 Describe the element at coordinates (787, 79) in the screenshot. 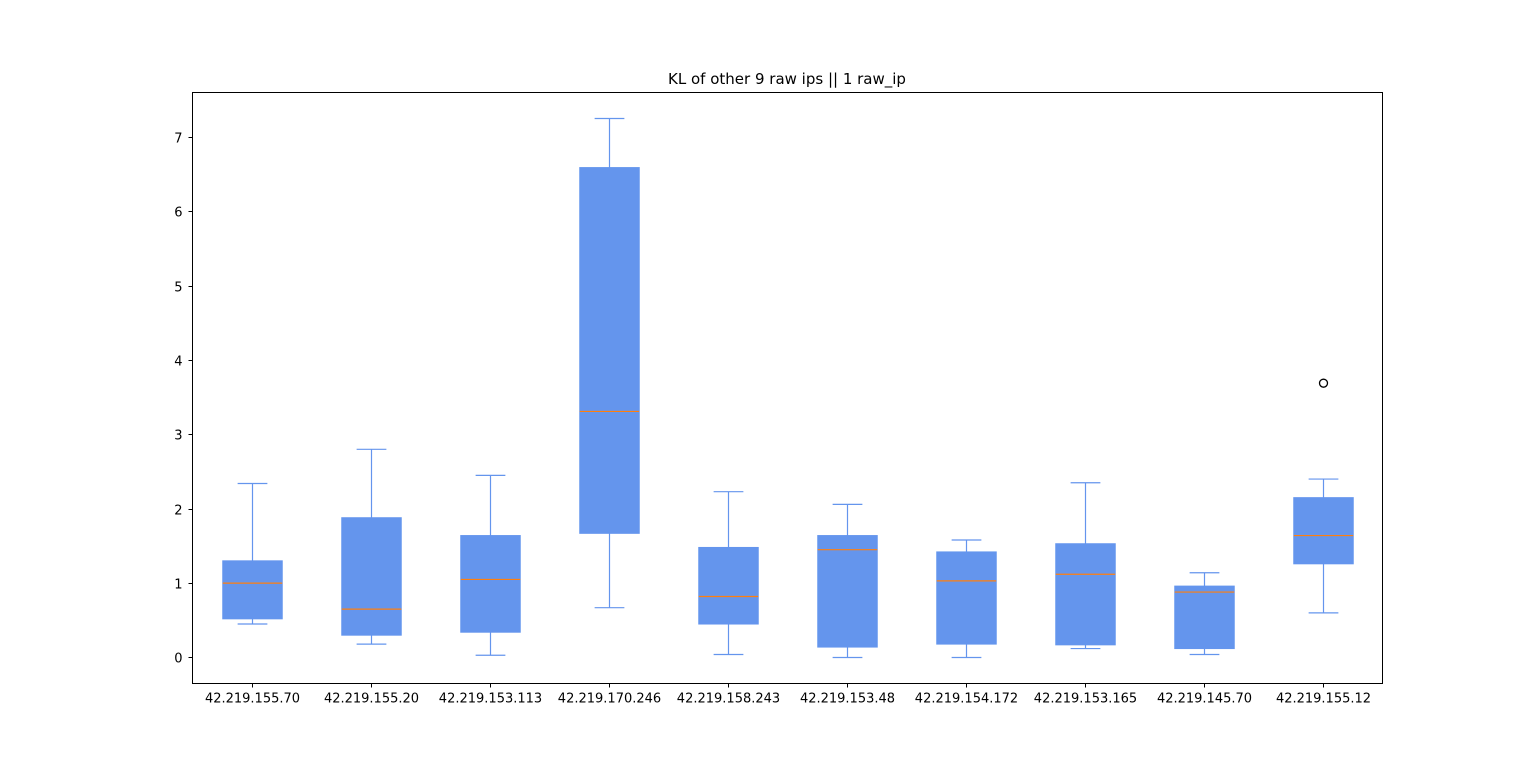

I see `chart-title: KL of other 9 raw ips || 1 raw_ip` at that location.